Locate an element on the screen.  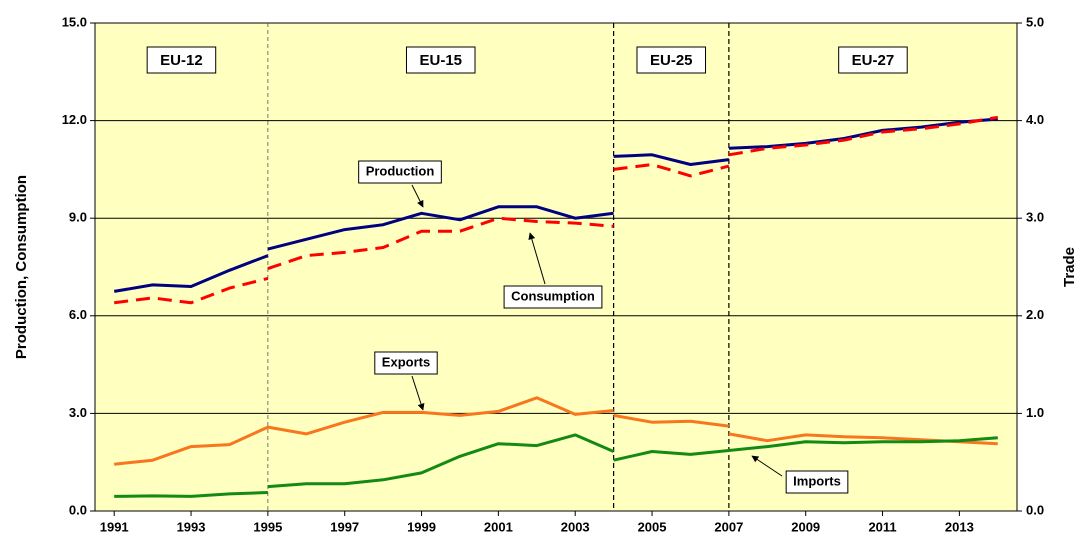
annotation: Imports is located at coordinates (817, 480).